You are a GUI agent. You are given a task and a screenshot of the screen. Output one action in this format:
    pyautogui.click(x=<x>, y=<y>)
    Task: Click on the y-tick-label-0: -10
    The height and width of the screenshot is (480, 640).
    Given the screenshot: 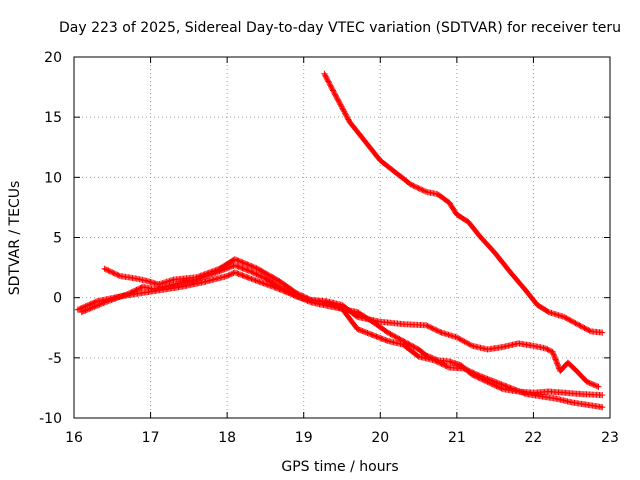 What is the action you would take?
    pyautogui.click(x=50, y=419)
    